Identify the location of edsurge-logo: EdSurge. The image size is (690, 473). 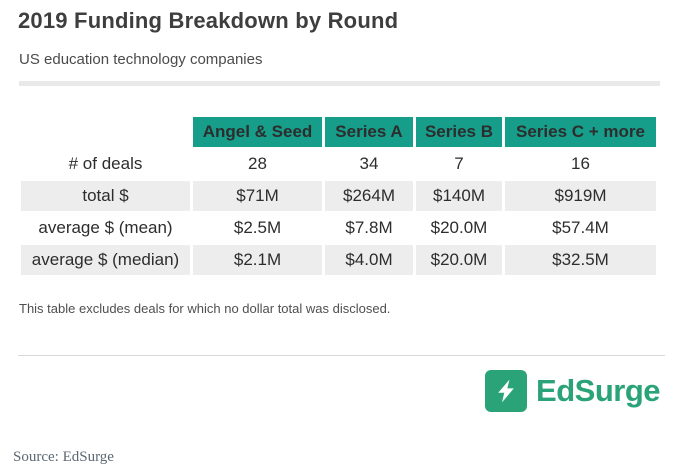
(330, 391).